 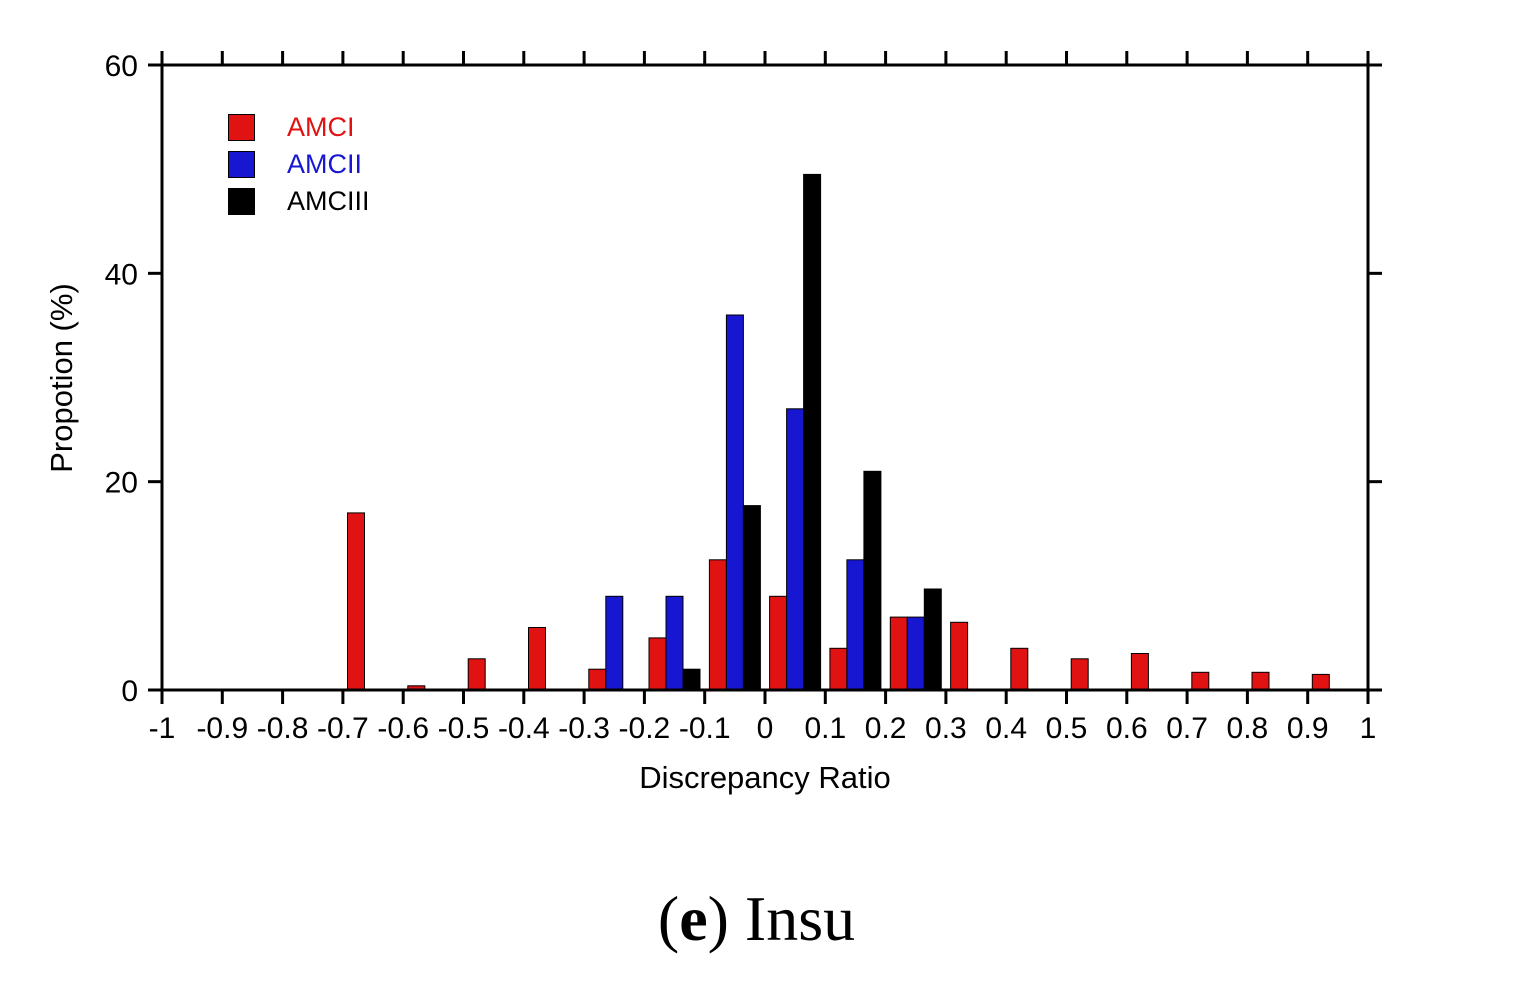 I want to click on x-tick-label: 0.9, so click(x=1308, y=728).